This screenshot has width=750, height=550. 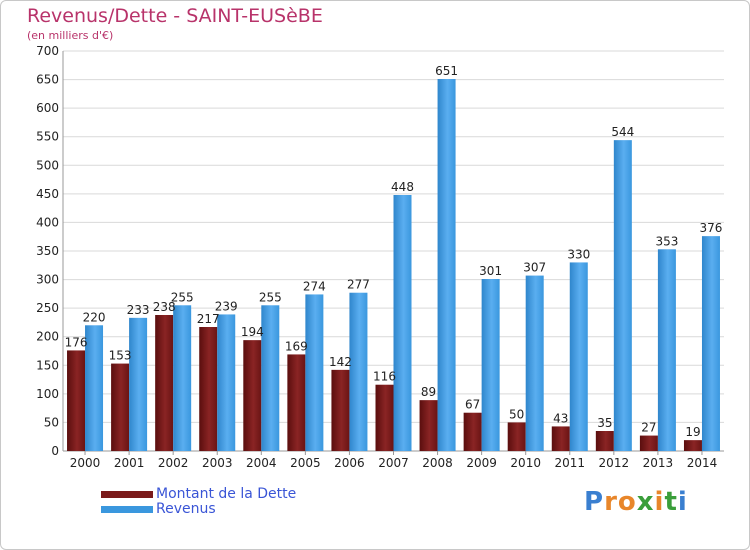 I want to click on logo-letter: r, so click(x=611, y=502).